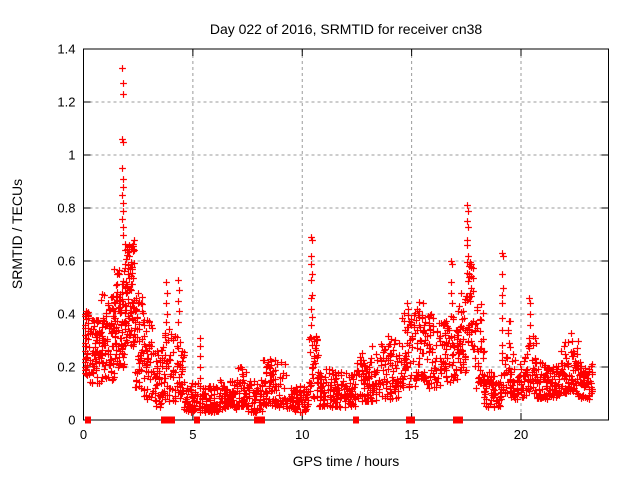 This screenshot has height=480, width=640. Describe the element at coordinates (83, 434) in the screenshot. I see `x-tick-label: 0` at that location.